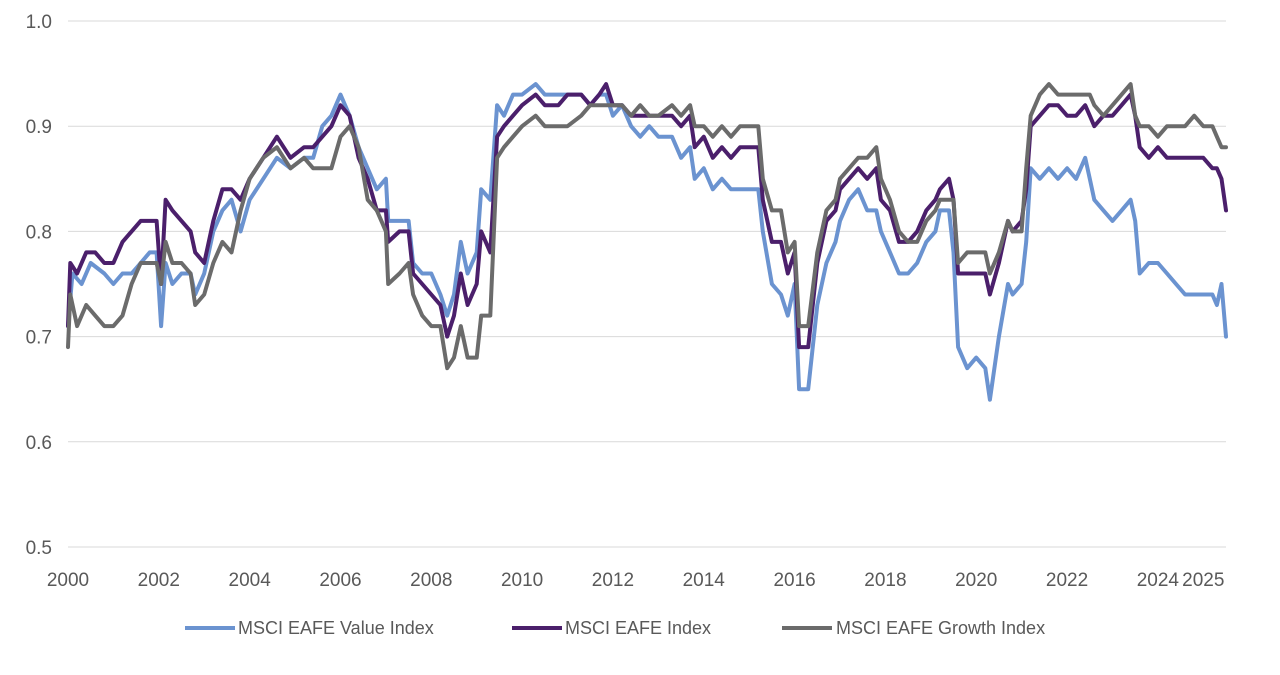  Describe the element at coordinates (940, 628) in the screenshot. I see `legend-label-growth: MSCI EAFE Growth Index` at that location.